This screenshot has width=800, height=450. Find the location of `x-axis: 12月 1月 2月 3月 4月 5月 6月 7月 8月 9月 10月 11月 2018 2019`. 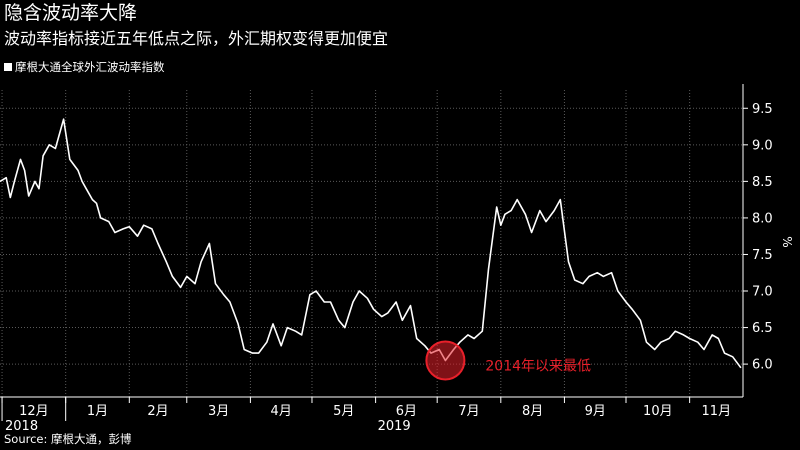

x-axis: 12月 1月 2月 3月 4月 5月 6月 7月 8月 9月 10月 11月 2018 2019 is located at coordinates (371, 415).